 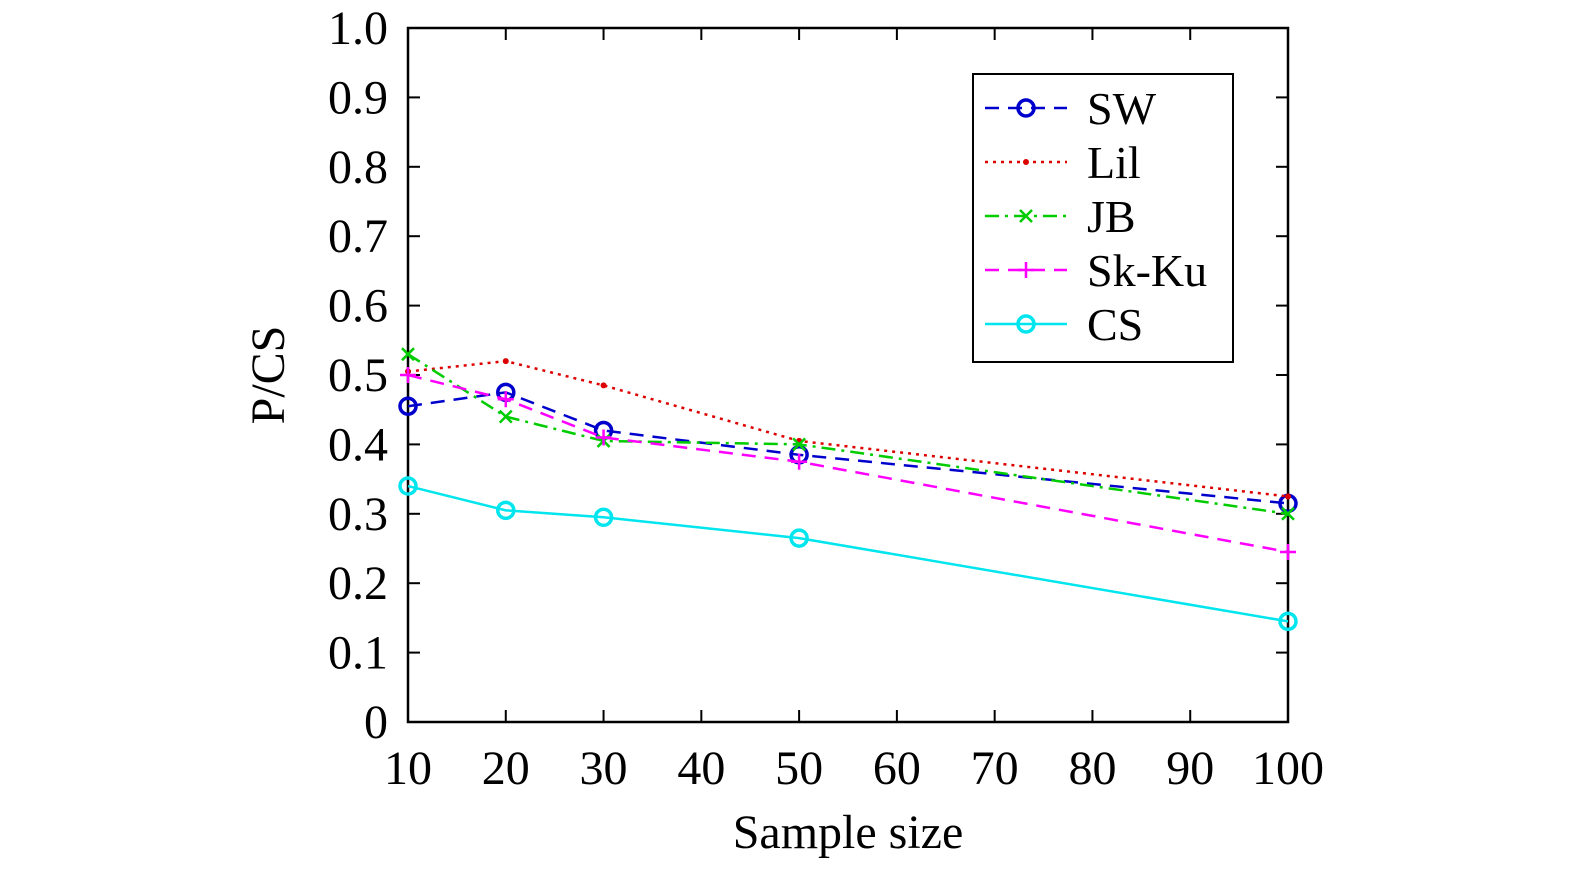 What do you see at coordinates (995, 768) in the screenshot?
I see `x-tick-label: 70` at bounding box center [995, 768].